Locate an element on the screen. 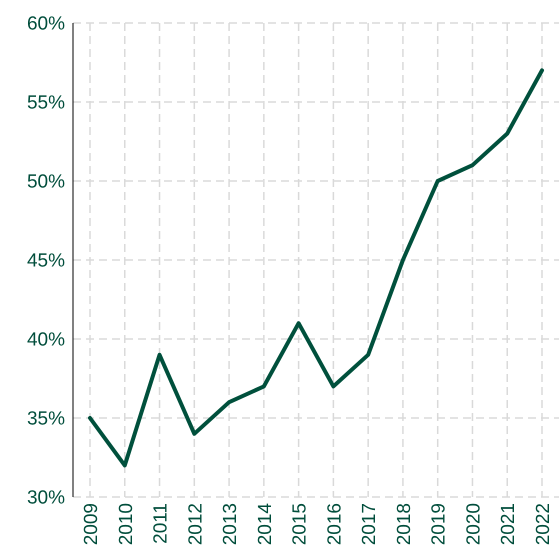  x-tick-label: 2022 is located at coordinates (543, 524).